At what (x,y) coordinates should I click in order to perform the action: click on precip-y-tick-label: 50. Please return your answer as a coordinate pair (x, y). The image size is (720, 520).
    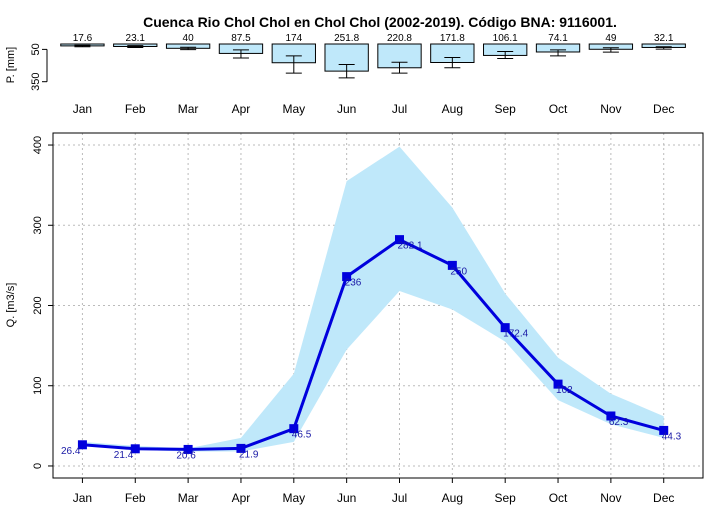
    Looking at the image, I should click on (36, 49).